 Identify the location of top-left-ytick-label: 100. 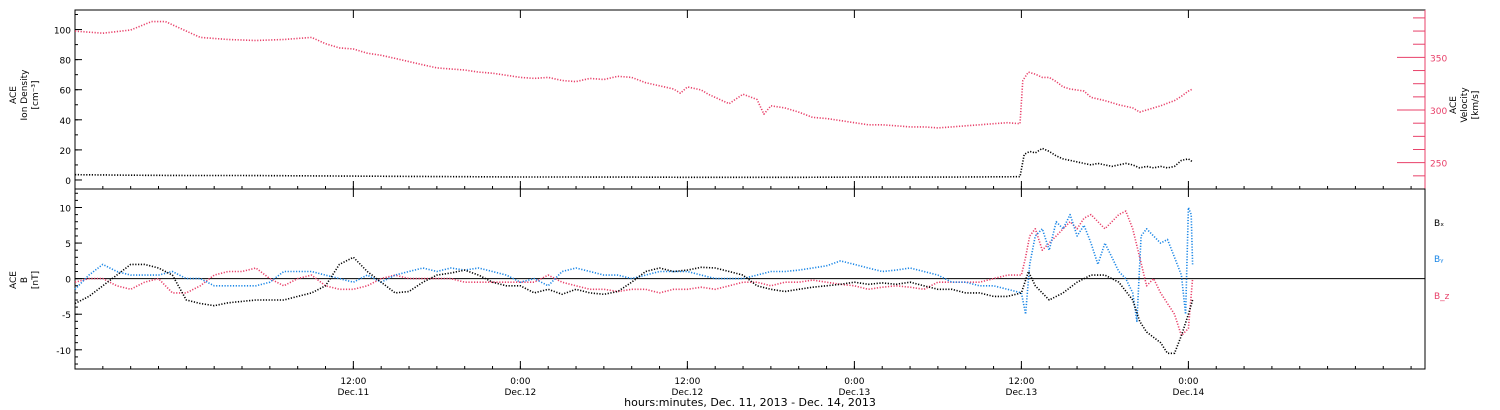
(62, 32).